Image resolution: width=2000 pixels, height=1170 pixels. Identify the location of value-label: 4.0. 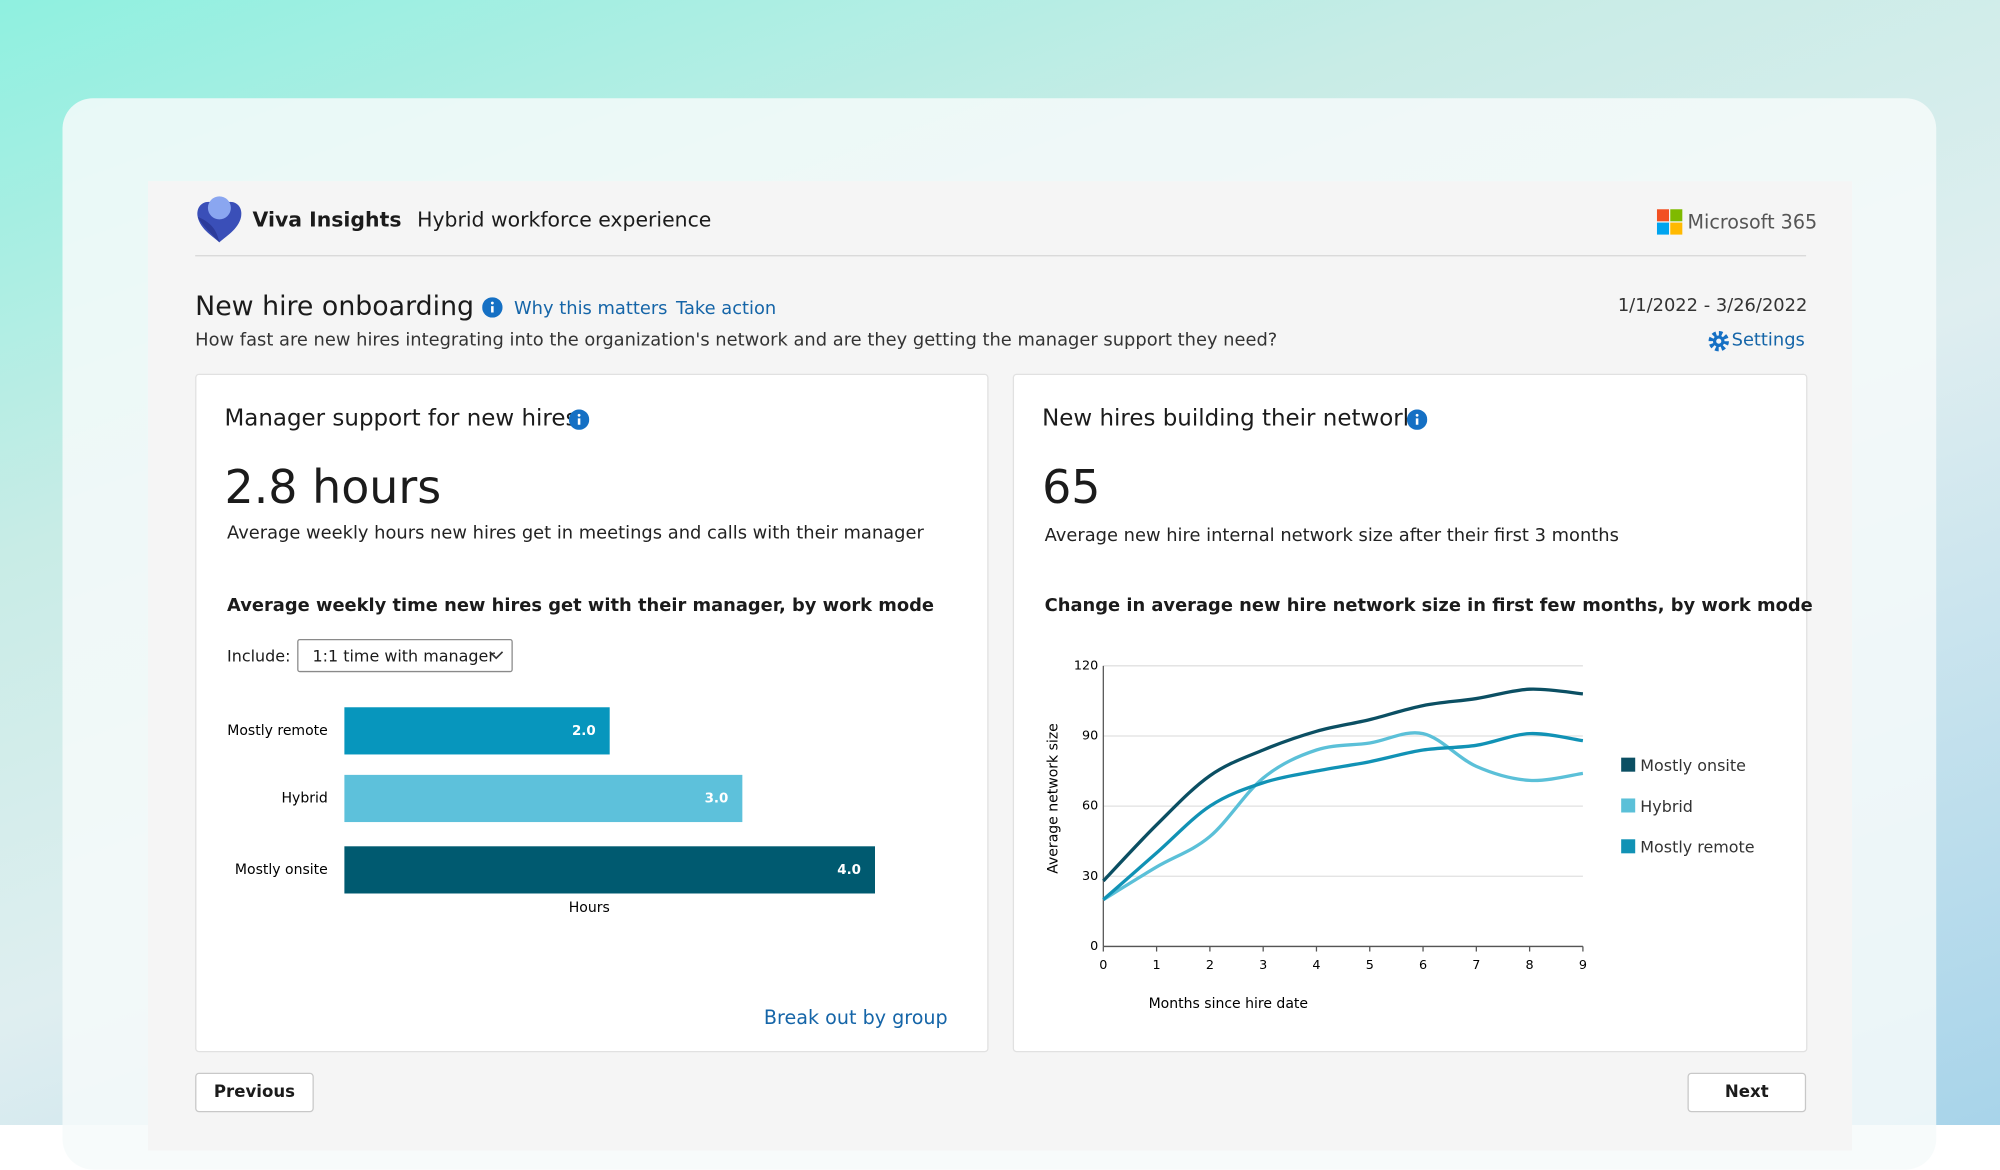
(849, 870).